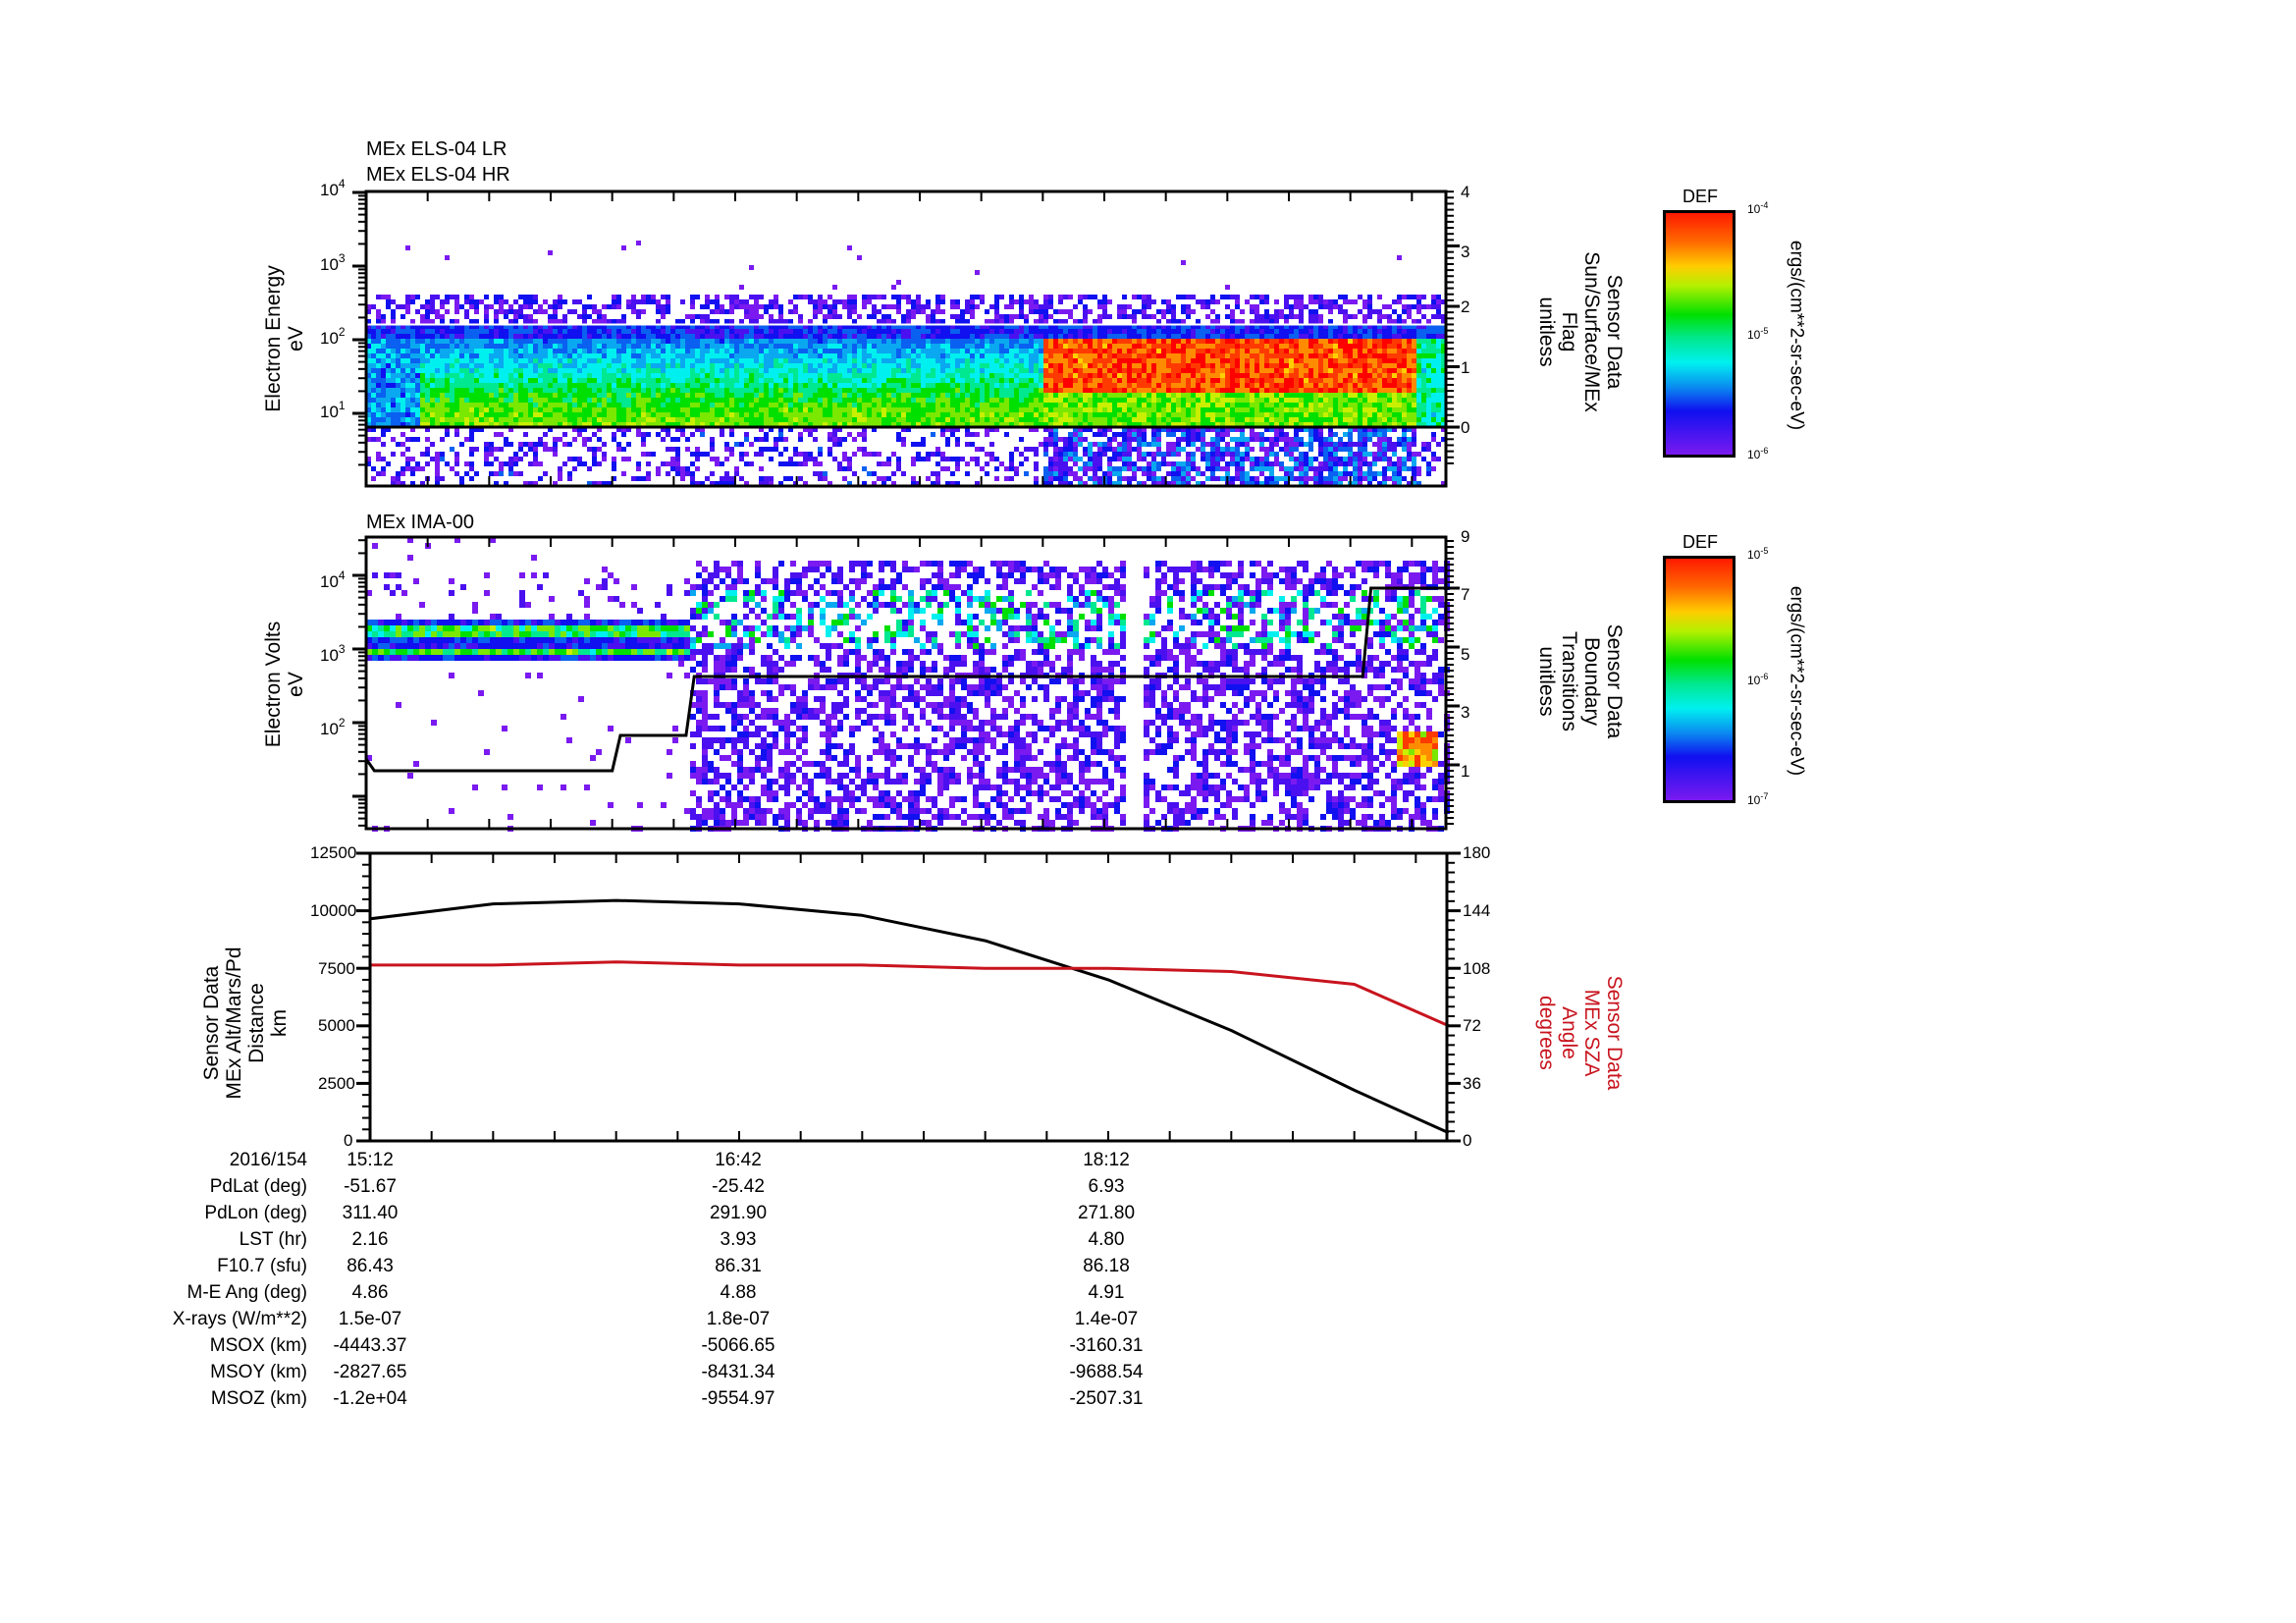 This screenshot has height=1623, width=2296. Describe the element at coordinates (333, 910) in the screenshot. I see `panel3-ytick: 10000` at that location.